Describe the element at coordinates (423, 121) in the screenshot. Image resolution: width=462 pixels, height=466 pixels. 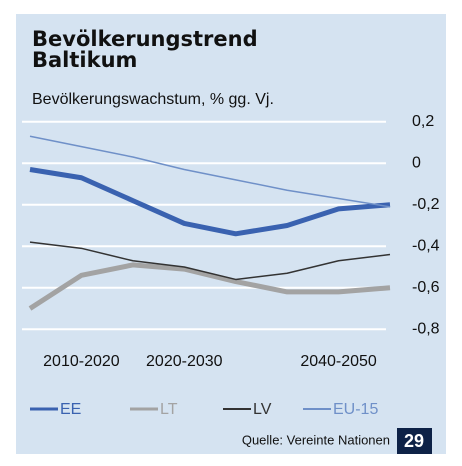
I see `y-tick-label: 0,2` at that location.